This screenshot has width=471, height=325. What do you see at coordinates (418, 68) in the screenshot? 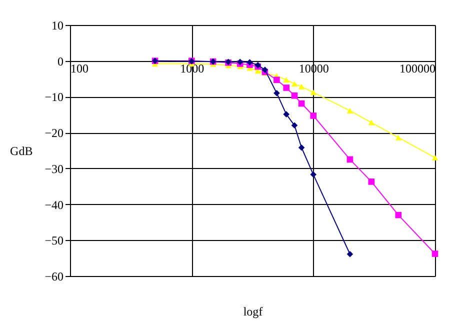
I see `x-tick-label: 100000` at bounding box center [418, 68].